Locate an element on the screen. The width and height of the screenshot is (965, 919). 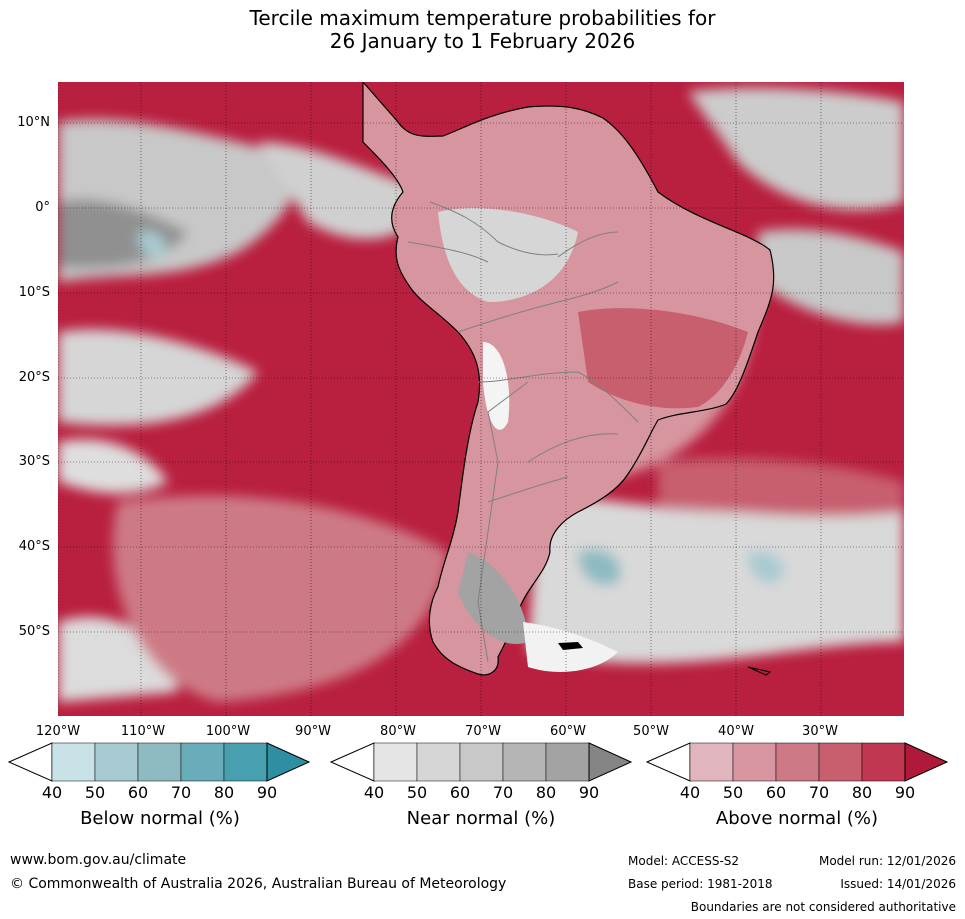
colorbar-below-tick: 60 is located at coordinates (138, 792).